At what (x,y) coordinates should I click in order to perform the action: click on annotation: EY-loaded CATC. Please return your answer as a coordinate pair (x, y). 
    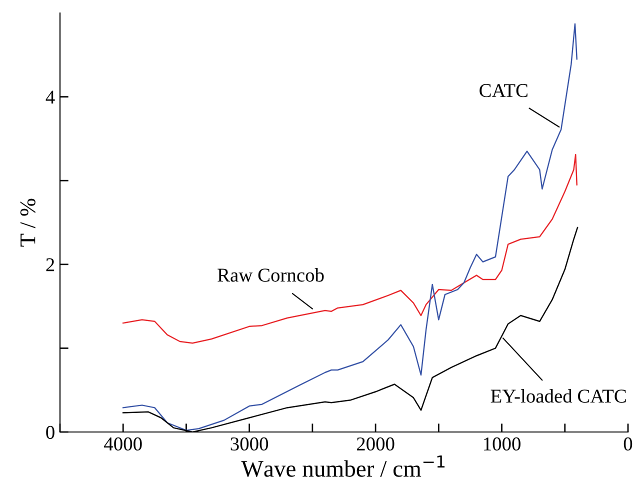
    Looking at the image, I should click on (558, 396).